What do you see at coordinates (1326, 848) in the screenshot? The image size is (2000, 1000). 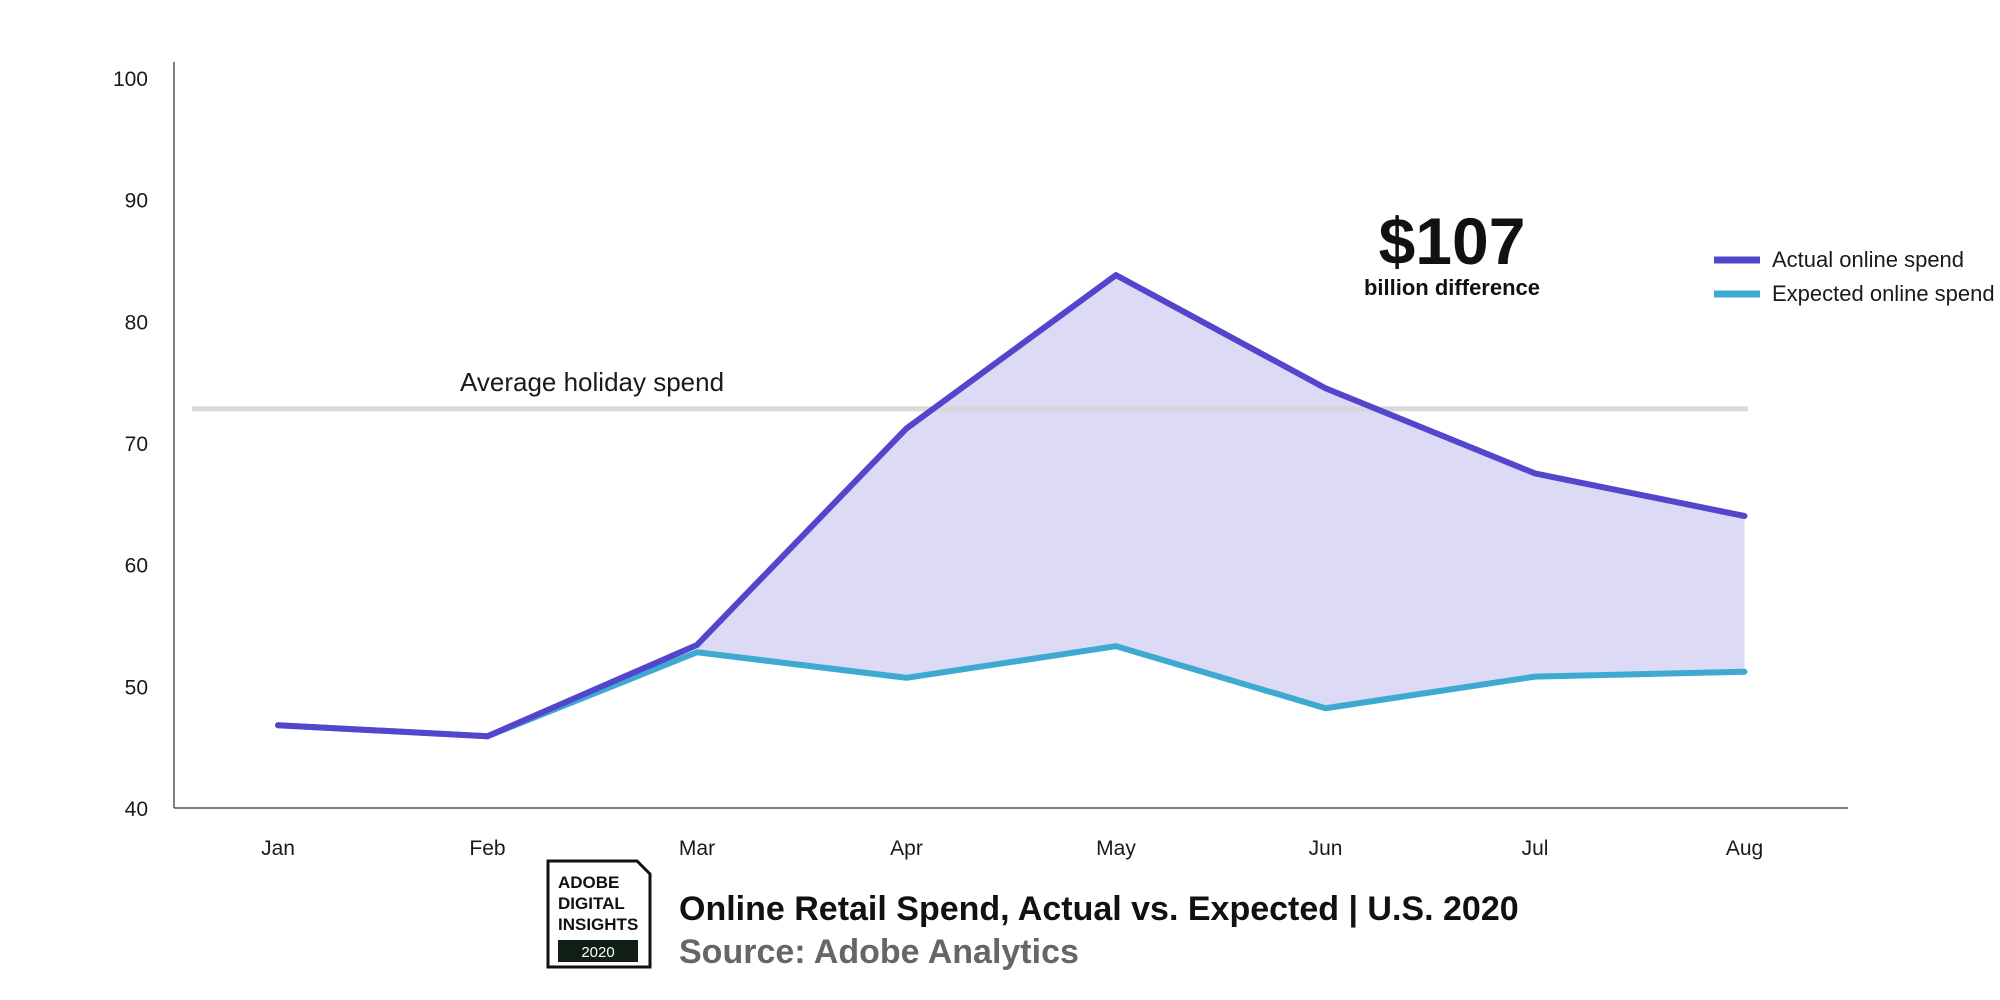 I see `x-tick-label: Jun` at bounding box center [1326, 848].